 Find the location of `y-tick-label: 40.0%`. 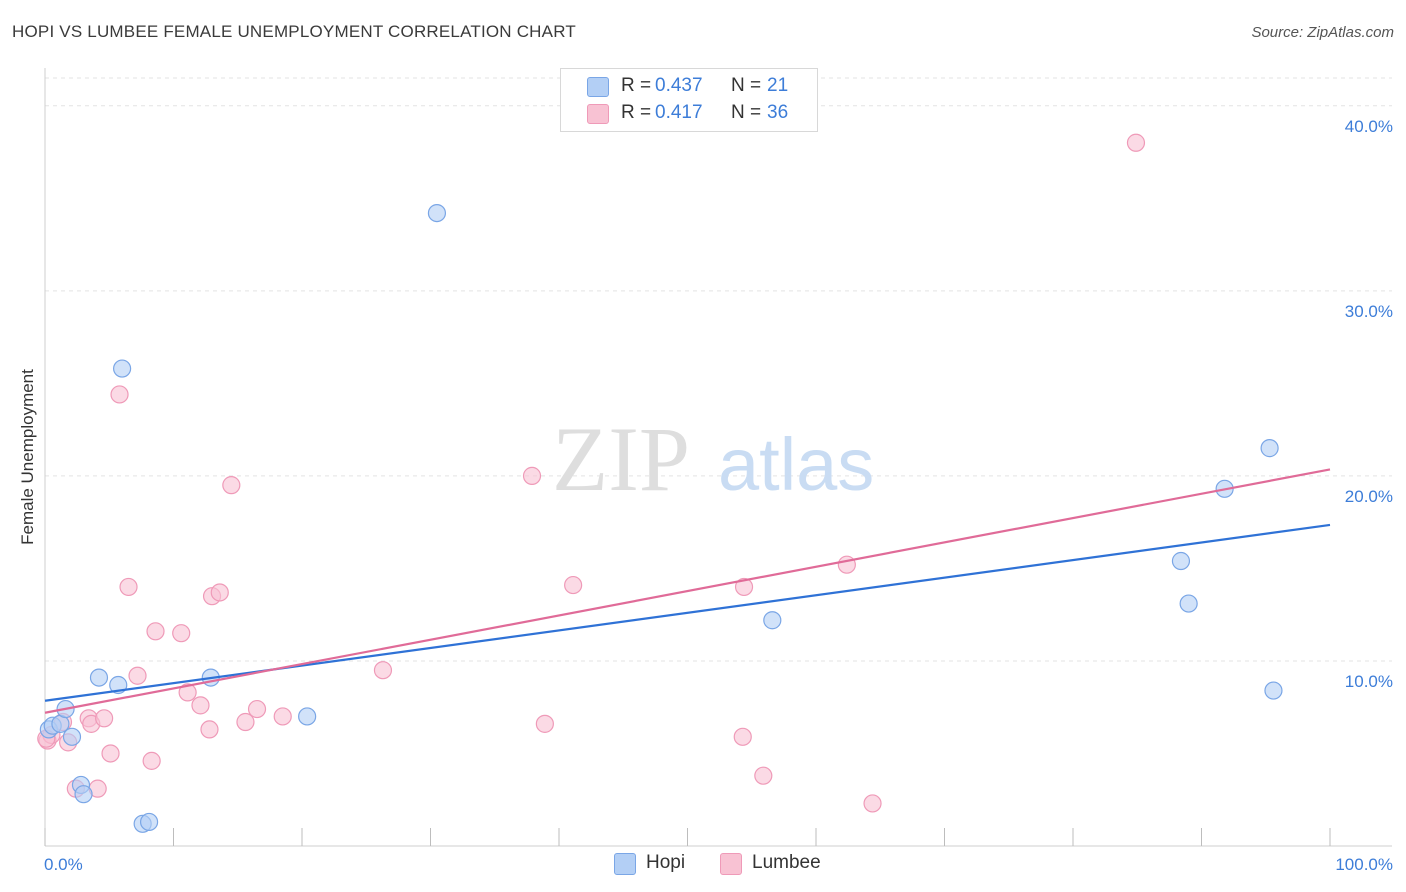

y-tick-label: 40.0% is located at coordinates (1369, 126).